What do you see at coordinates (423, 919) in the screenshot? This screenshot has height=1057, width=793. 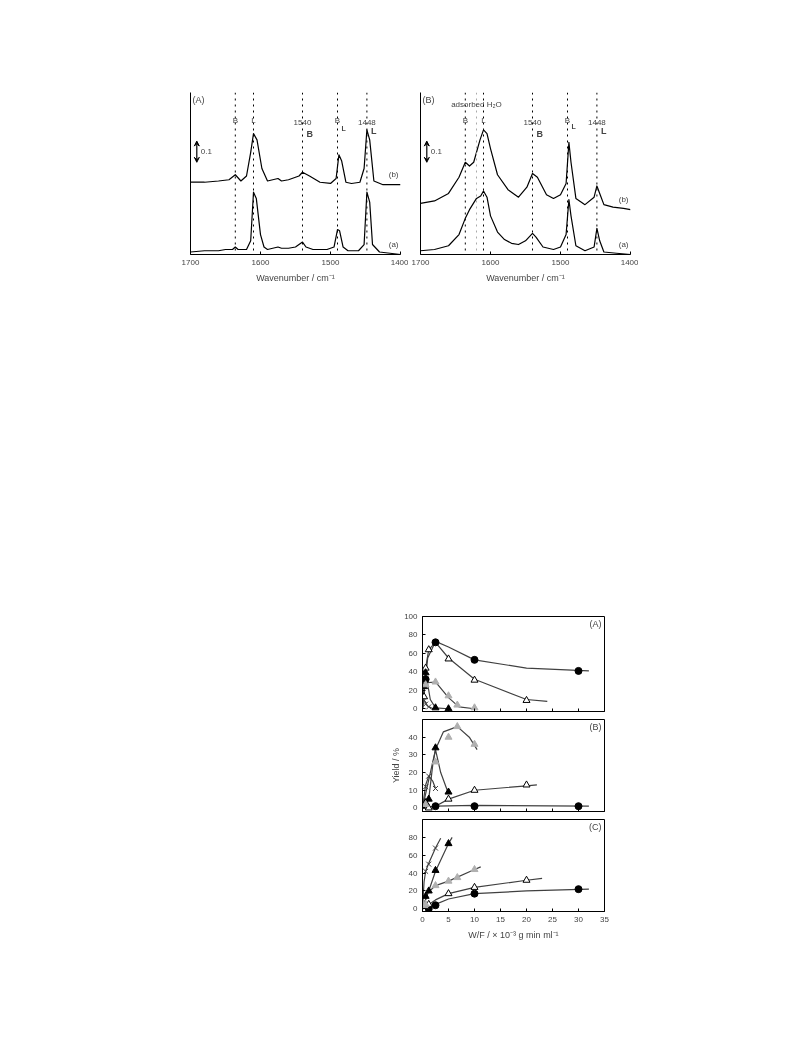 I see `x-tick-label: 0` at bounding box center [423, 919].